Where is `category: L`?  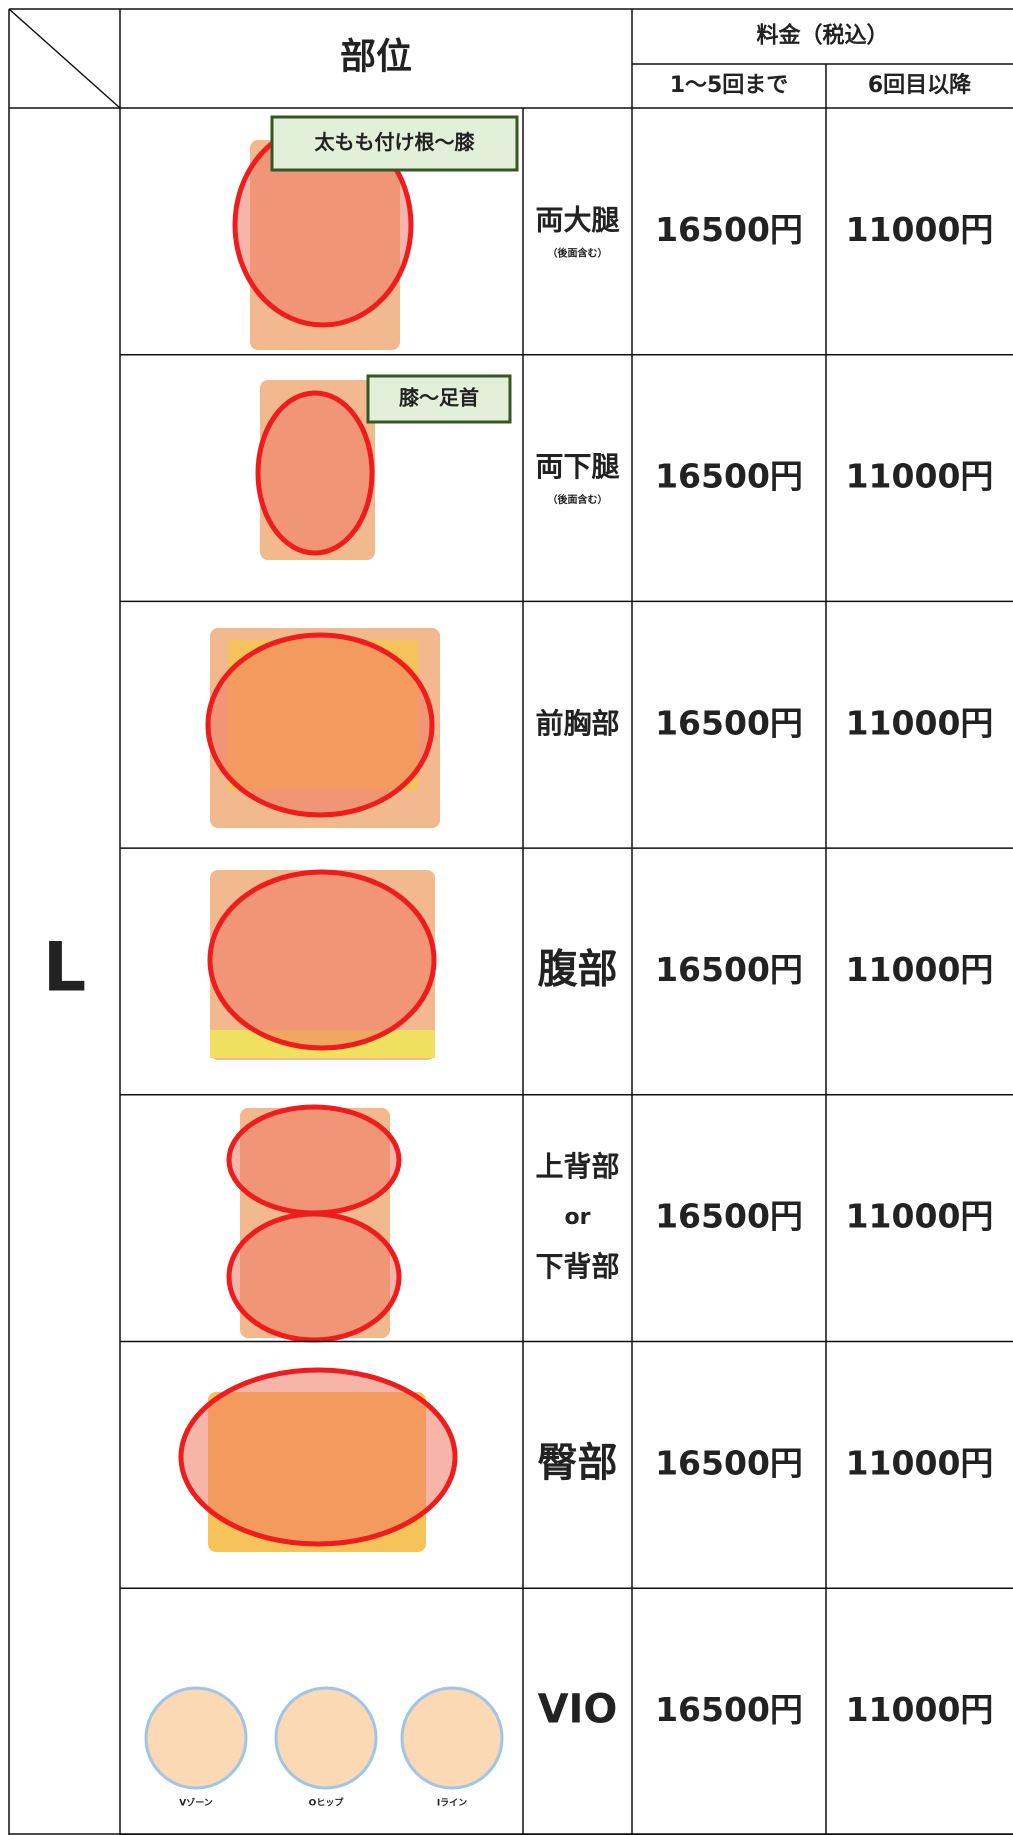 category: L is located at coordinates (64, 968).